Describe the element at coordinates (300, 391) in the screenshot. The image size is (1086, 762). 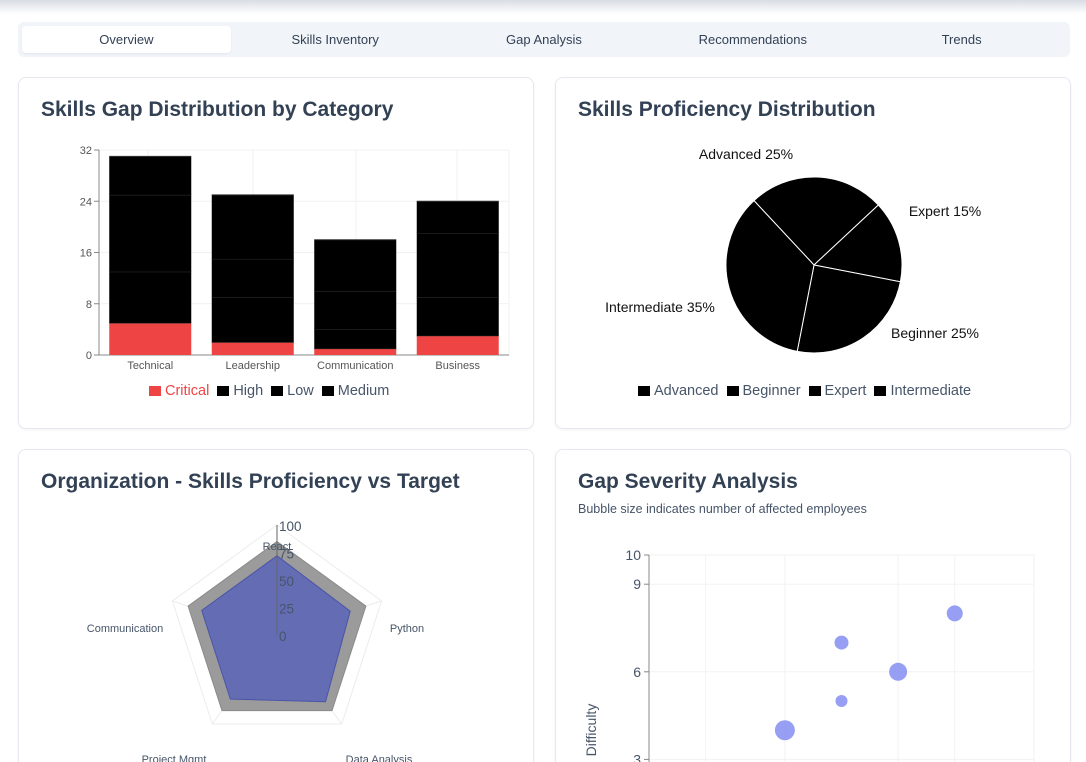
I see `legend-label: Low` at that location.